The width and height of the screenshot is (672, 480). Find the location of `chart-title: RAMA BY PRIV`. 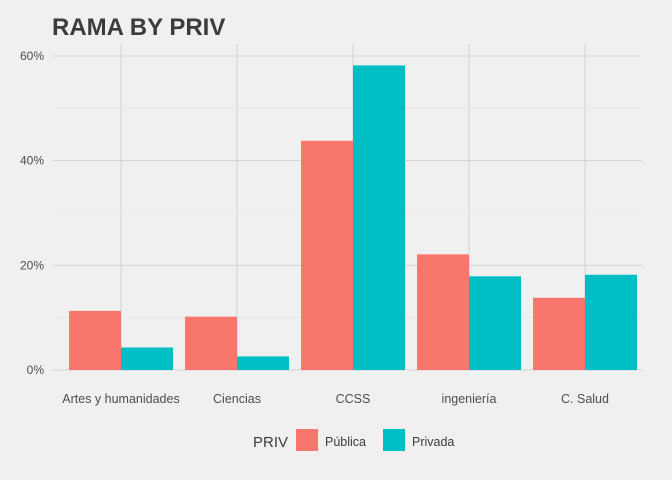

chart-title: RAMA BY PRIV is located at coordinates (139, 27).